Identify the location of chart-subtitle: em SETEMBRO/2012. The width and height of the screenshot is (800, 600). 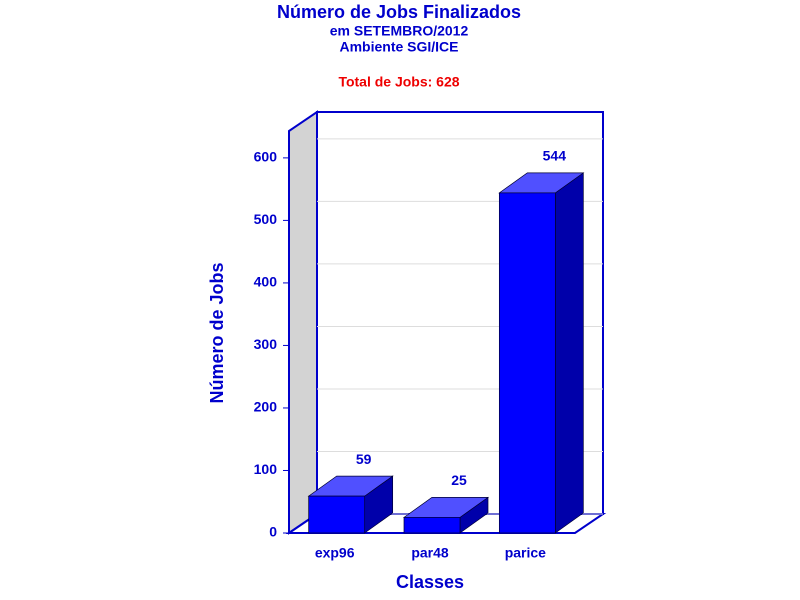
(399, 31).